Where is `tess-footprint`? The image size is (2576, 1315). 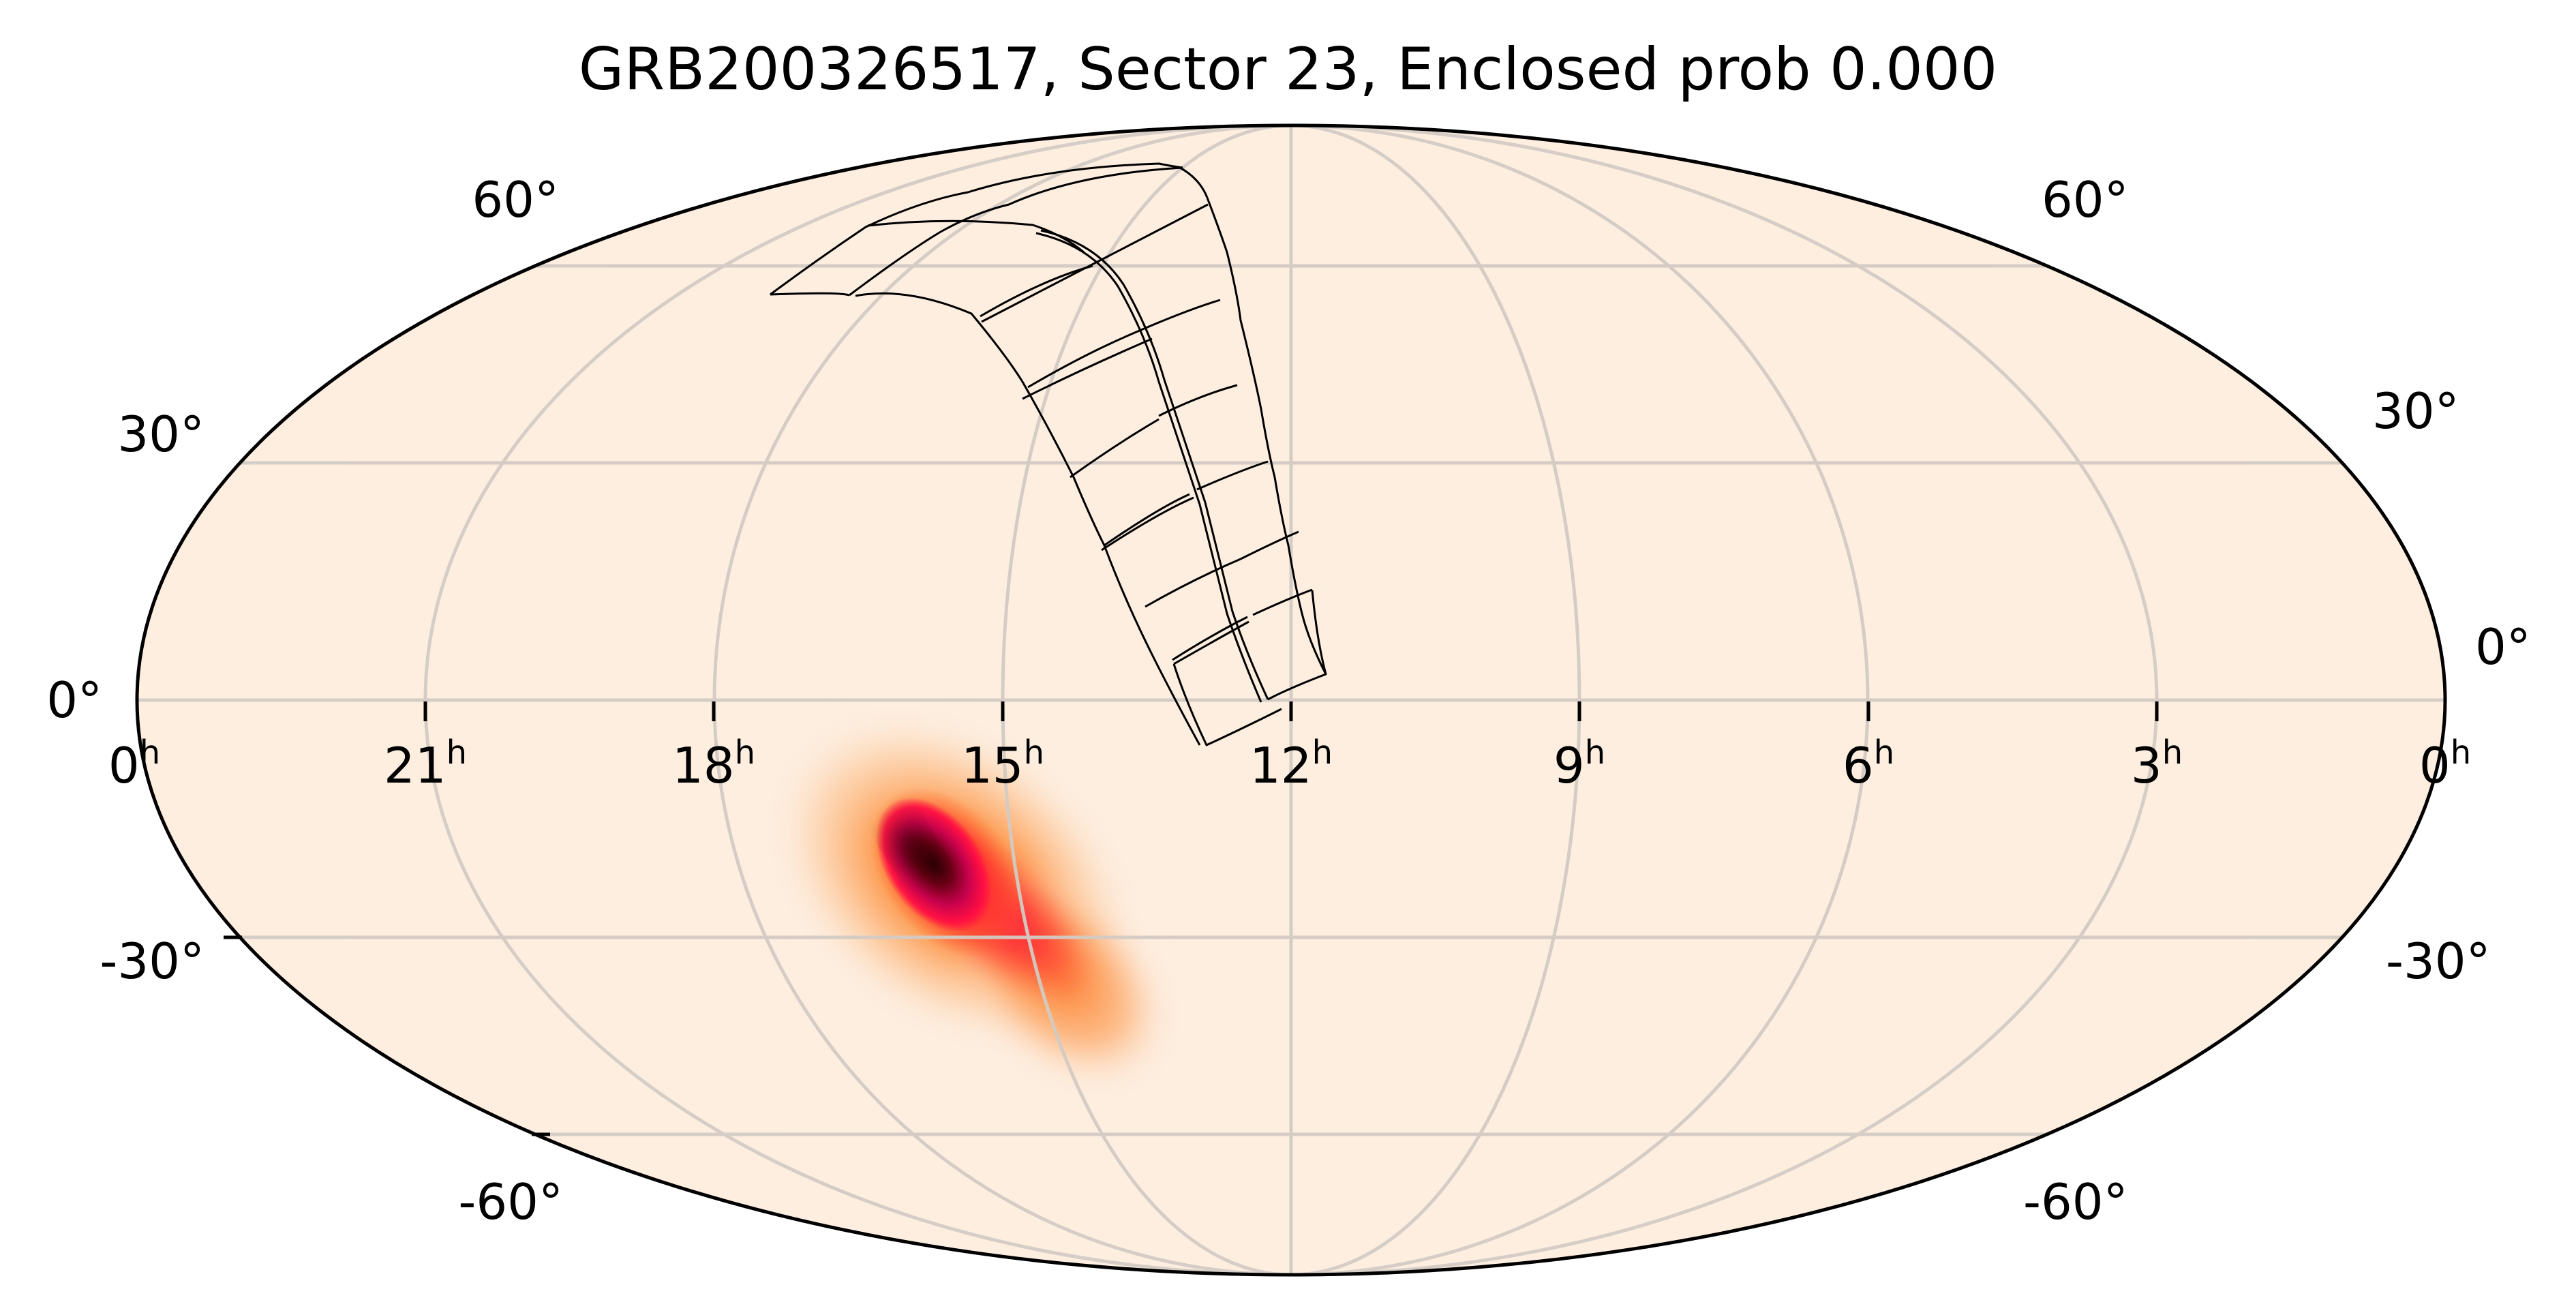
tess-footprint is located at coordinates (1048, 454).